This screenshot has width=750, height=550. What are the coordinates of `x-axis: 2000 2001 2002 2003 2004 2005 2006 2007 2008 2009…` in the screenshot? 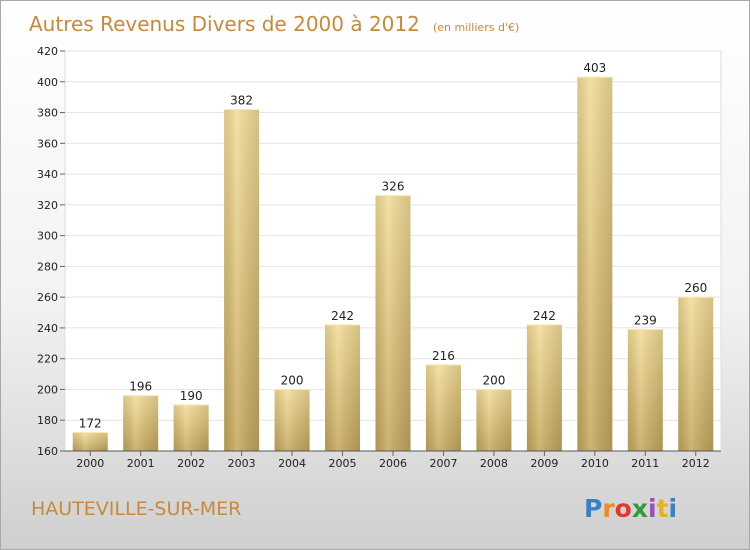 It's located at (393, 460).